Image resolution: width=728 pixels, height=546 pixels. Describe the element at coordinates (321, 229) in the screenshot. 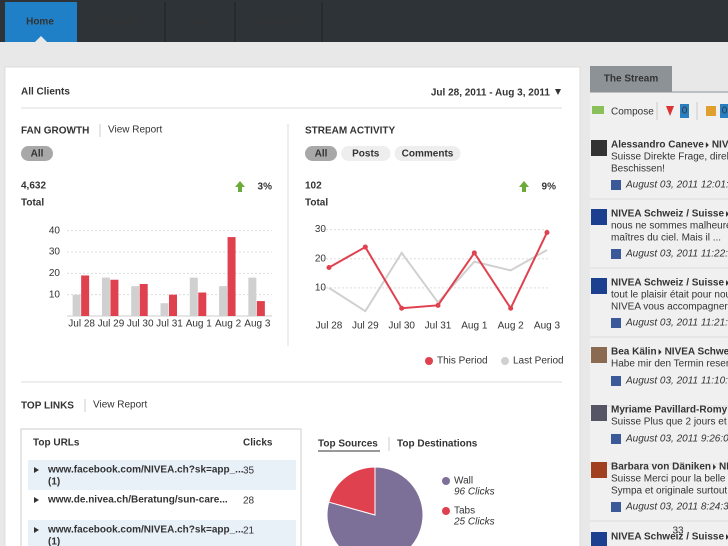

I see `y-tick-label: 30` at that location.